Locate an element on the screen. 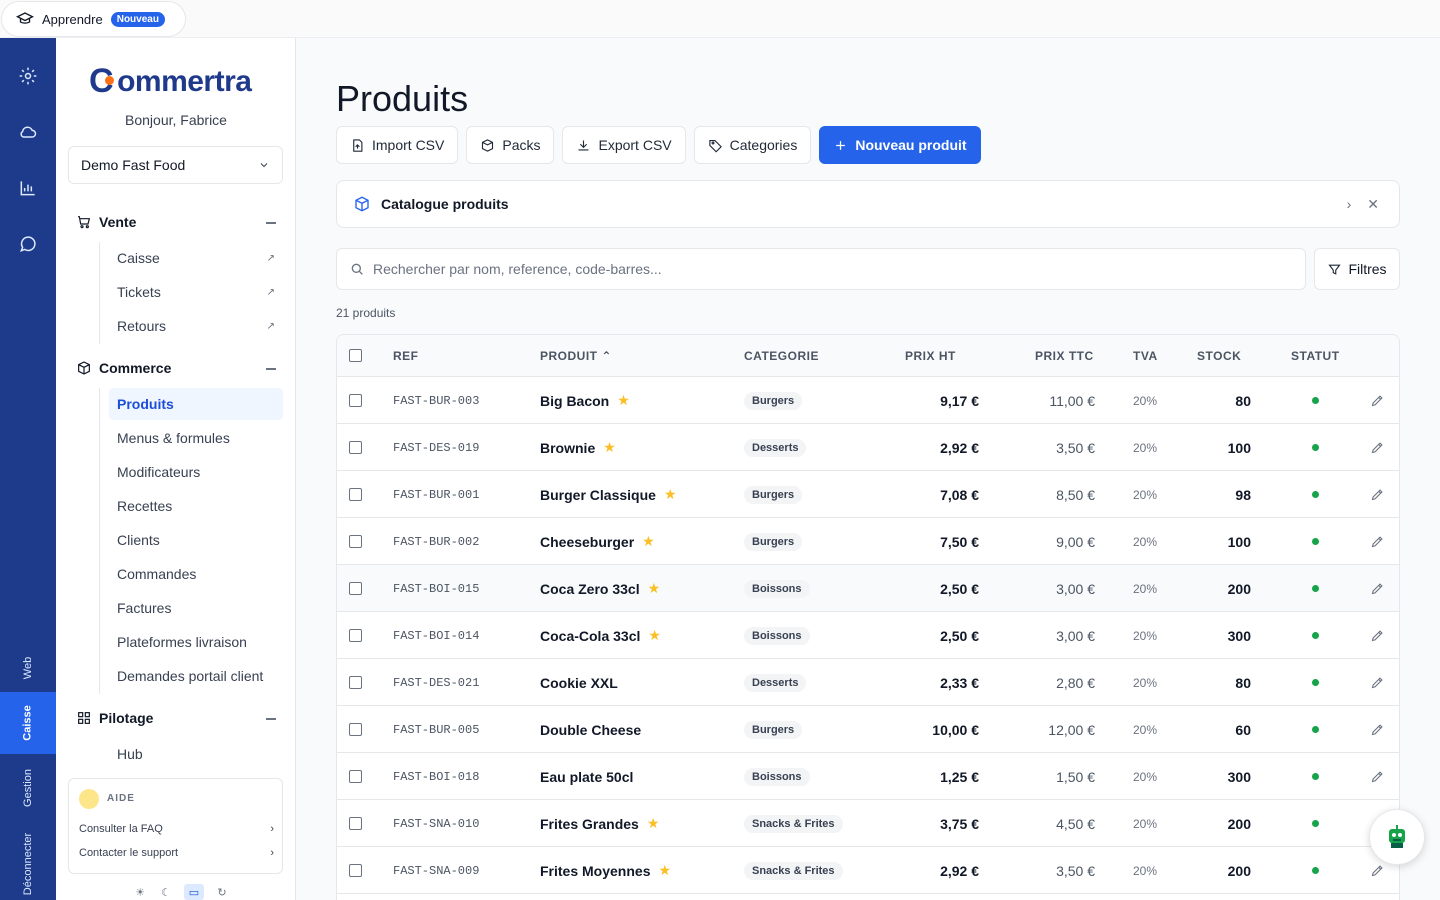  sidebar-item-modificateurs: Modificateurs is located at coordinates (159, 472).